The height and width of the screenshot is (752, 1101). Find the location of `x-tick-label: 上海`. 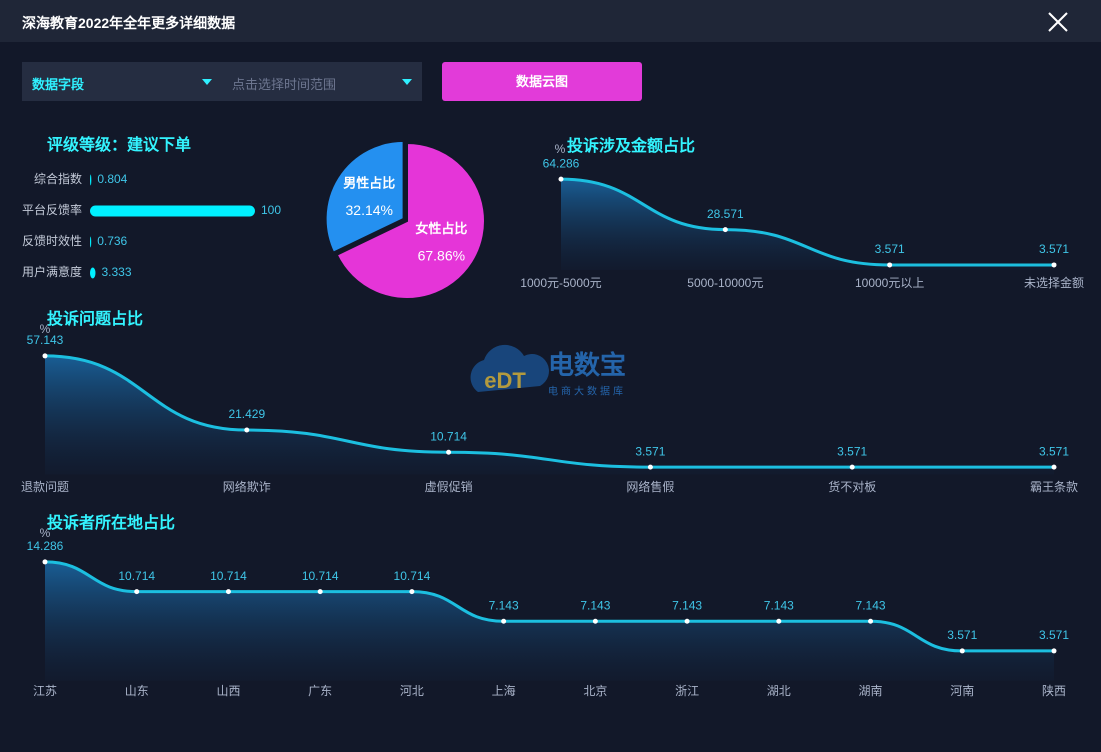

x-tick-label: 上海 is located at coordinates (504, 690).